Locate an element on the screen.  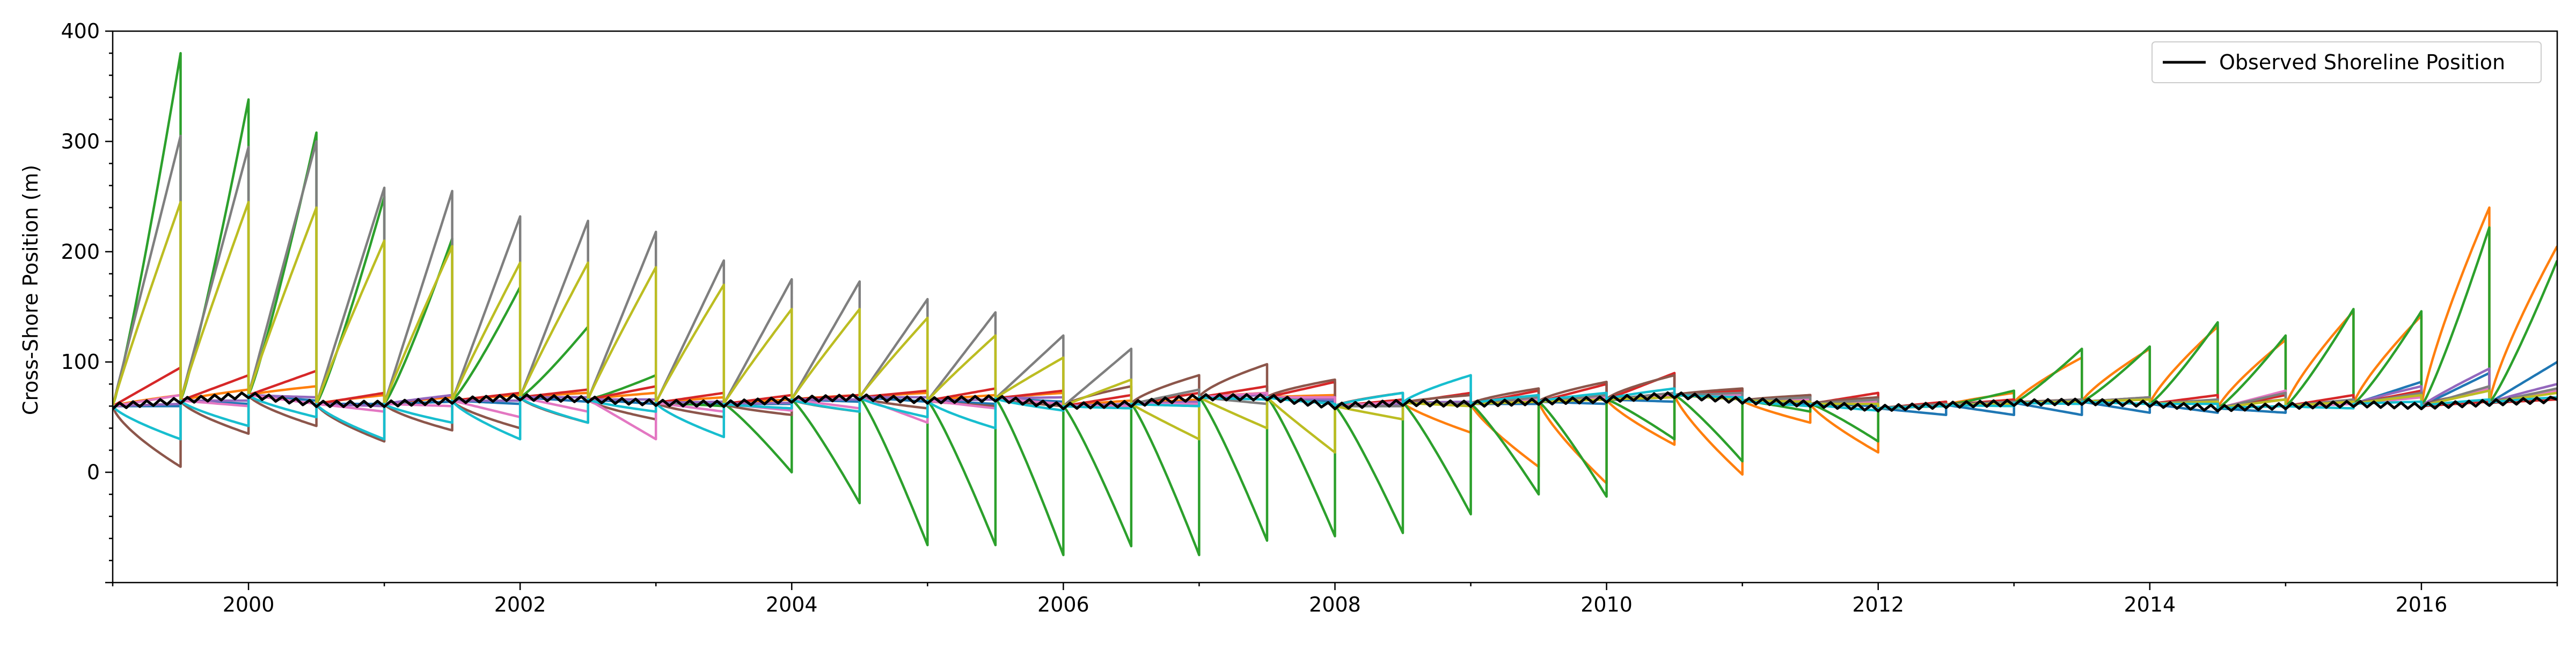
legend-frame is located at coordinates (2346, 62).